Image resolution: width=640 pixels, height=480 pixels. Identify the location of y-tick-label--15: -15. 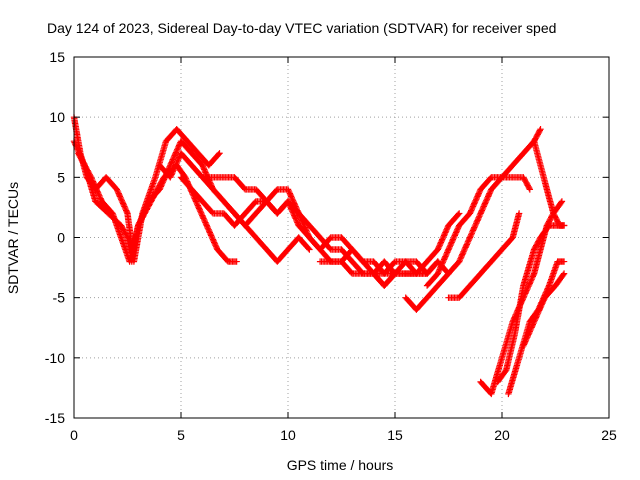
(55, 418).